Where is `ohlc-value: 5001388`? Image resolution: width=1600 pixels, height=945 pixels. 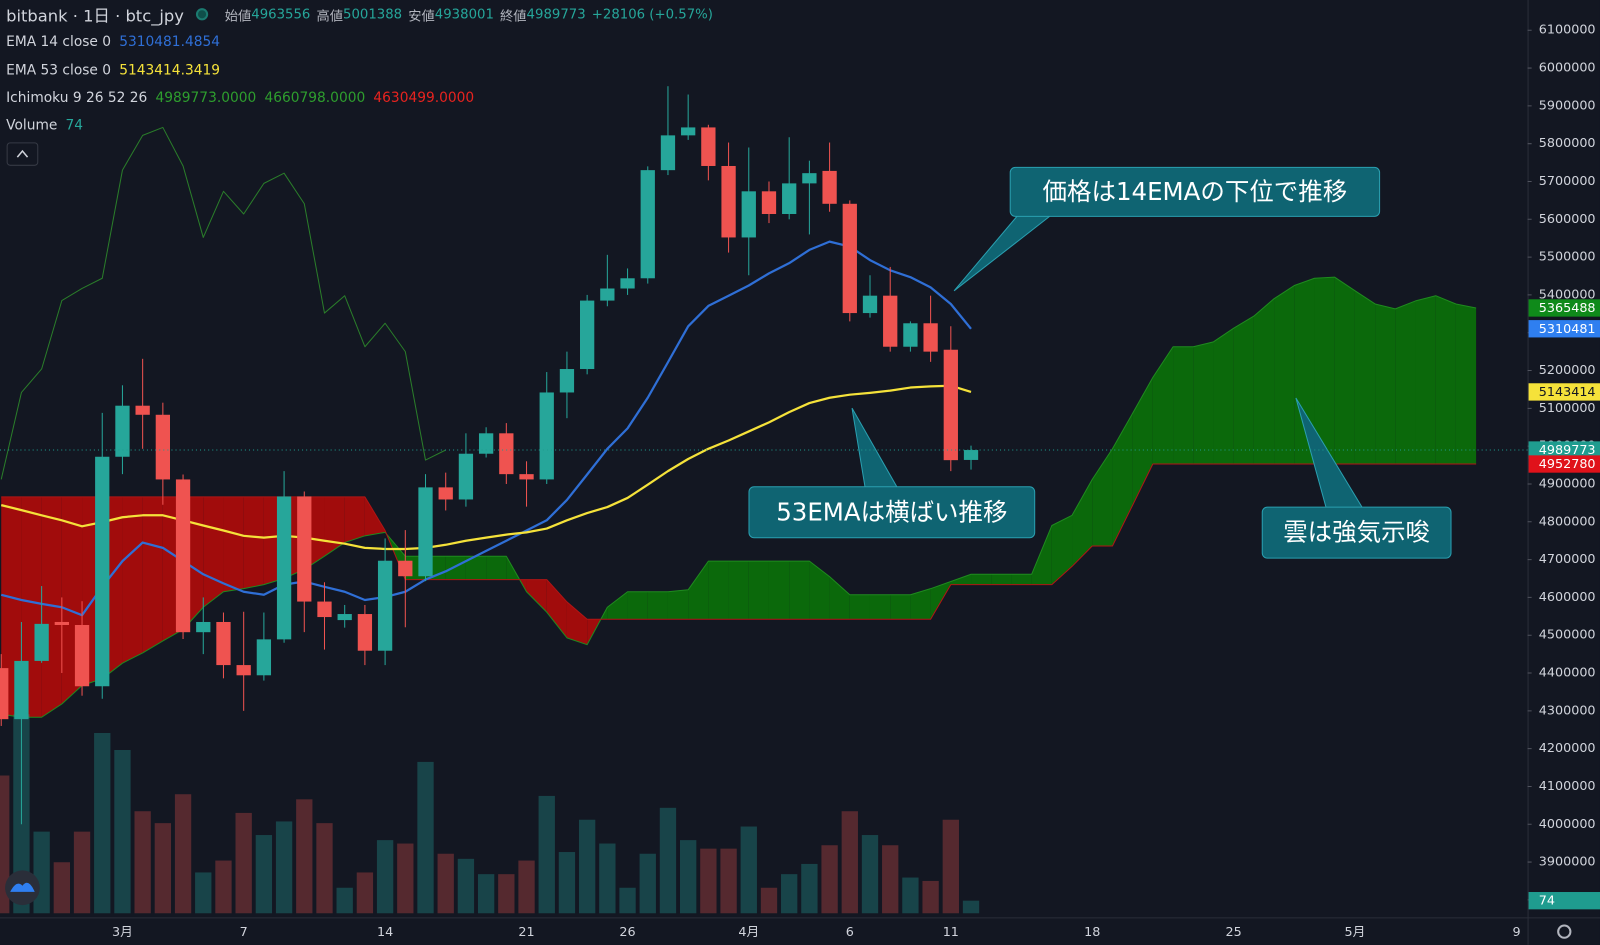
ohlc-value: 5001388 is located at coordinates (373, 14).